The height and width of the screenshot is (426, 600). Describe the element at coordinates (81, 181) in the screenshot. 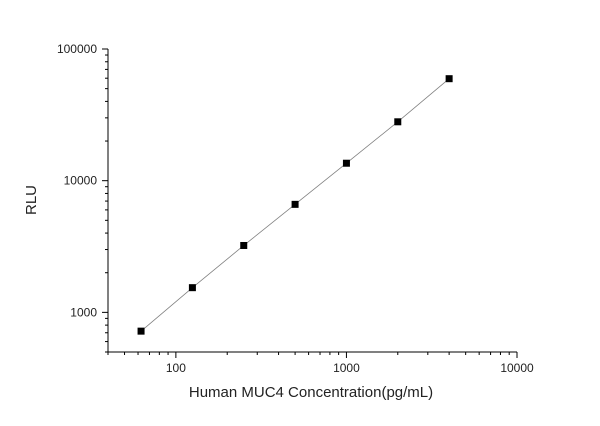

I see `y-tick-label: 10000` at that location.